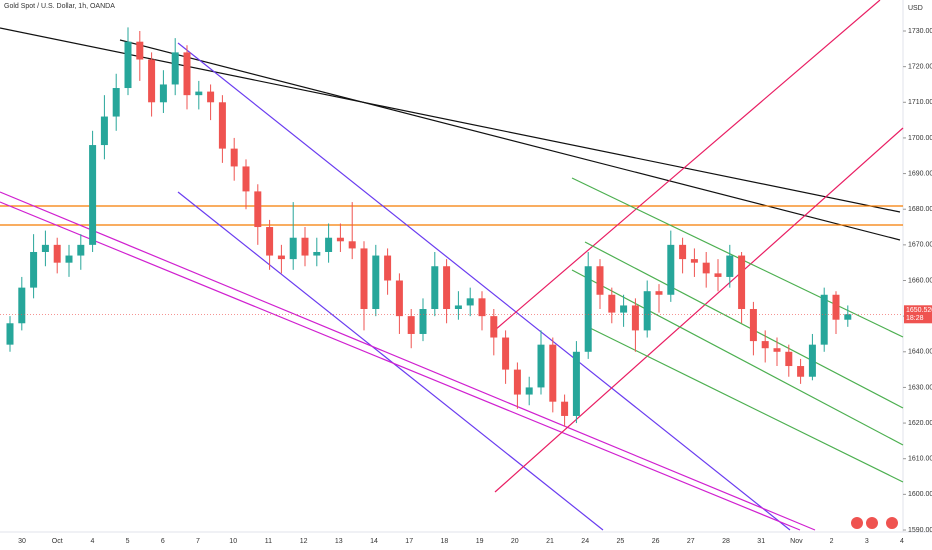 The width and height of the screenshot is (932, 550). What do you see at coordinates (22, 541) in the screenshot?
I see `x-tick-label: 30` at bounding box center [22, 541].